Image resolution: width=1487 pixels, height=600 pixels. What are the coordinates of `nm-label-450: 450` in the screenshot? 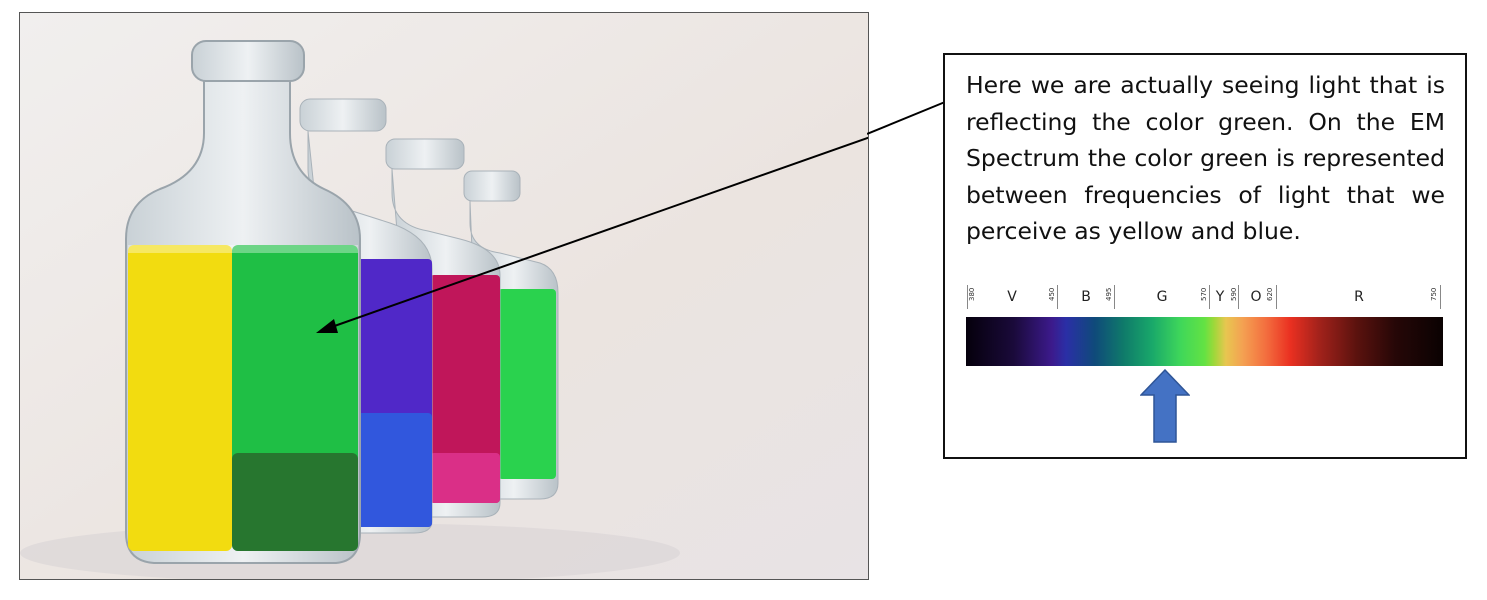 It's located at (1052, 294).